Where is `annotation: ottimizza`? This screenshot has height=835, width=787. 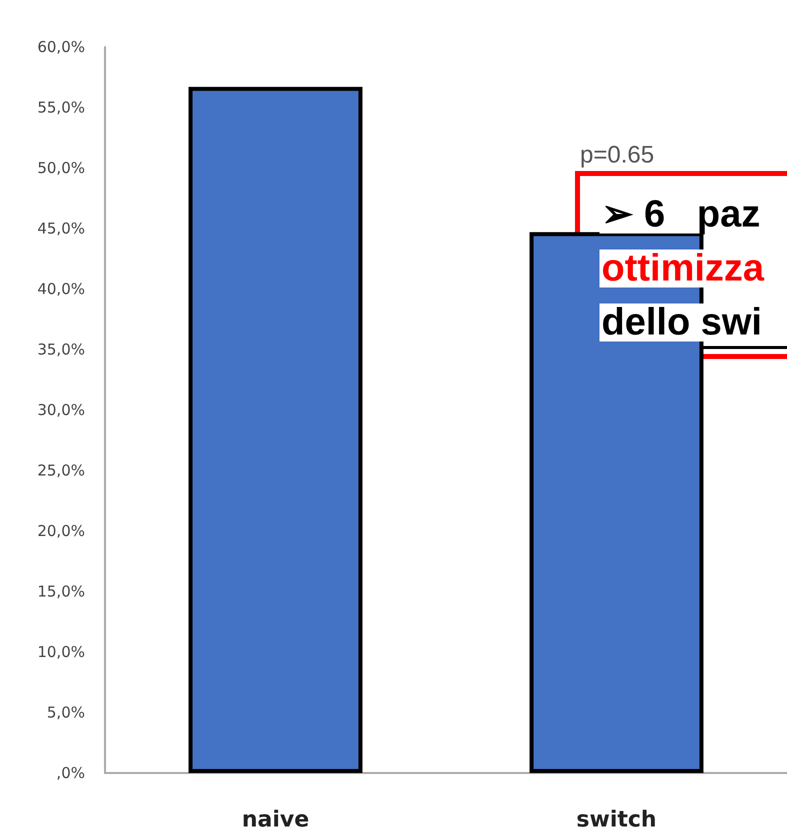 annotation: ottimizza is located at coordinates (683, 269).